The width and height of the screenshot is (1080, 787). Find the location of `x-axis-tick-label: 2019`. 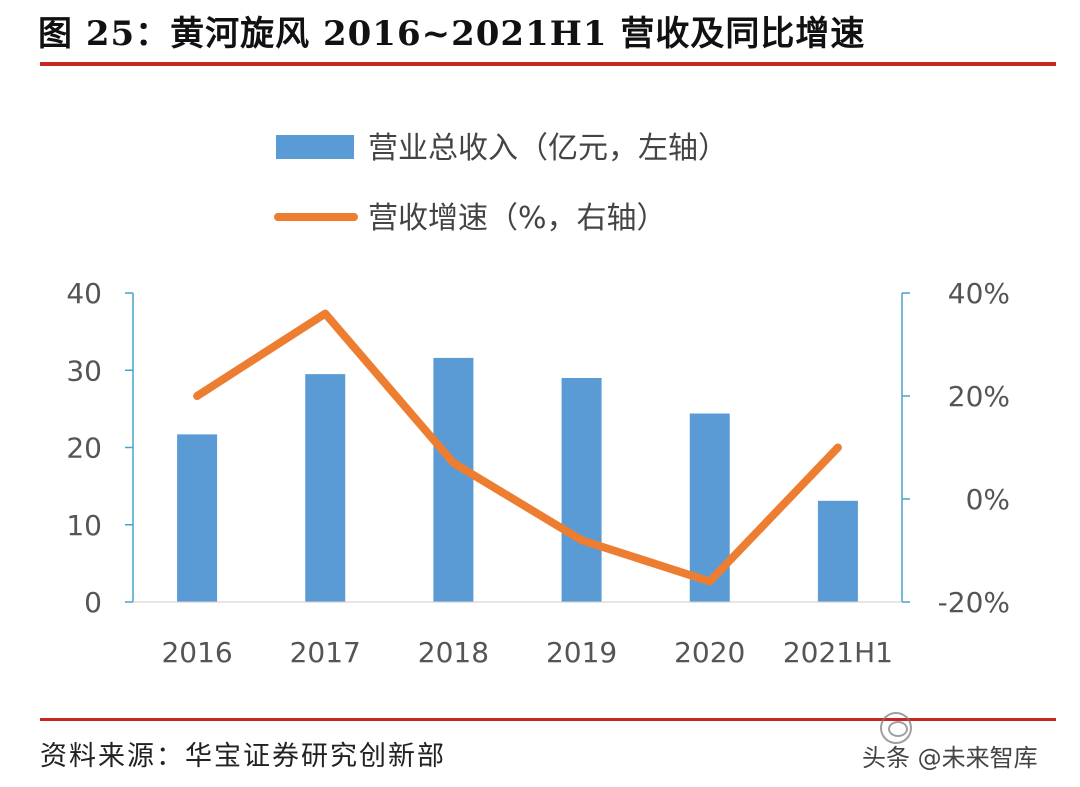

x-axis-tick-label: 2019 is located at coordinates (581, 652).